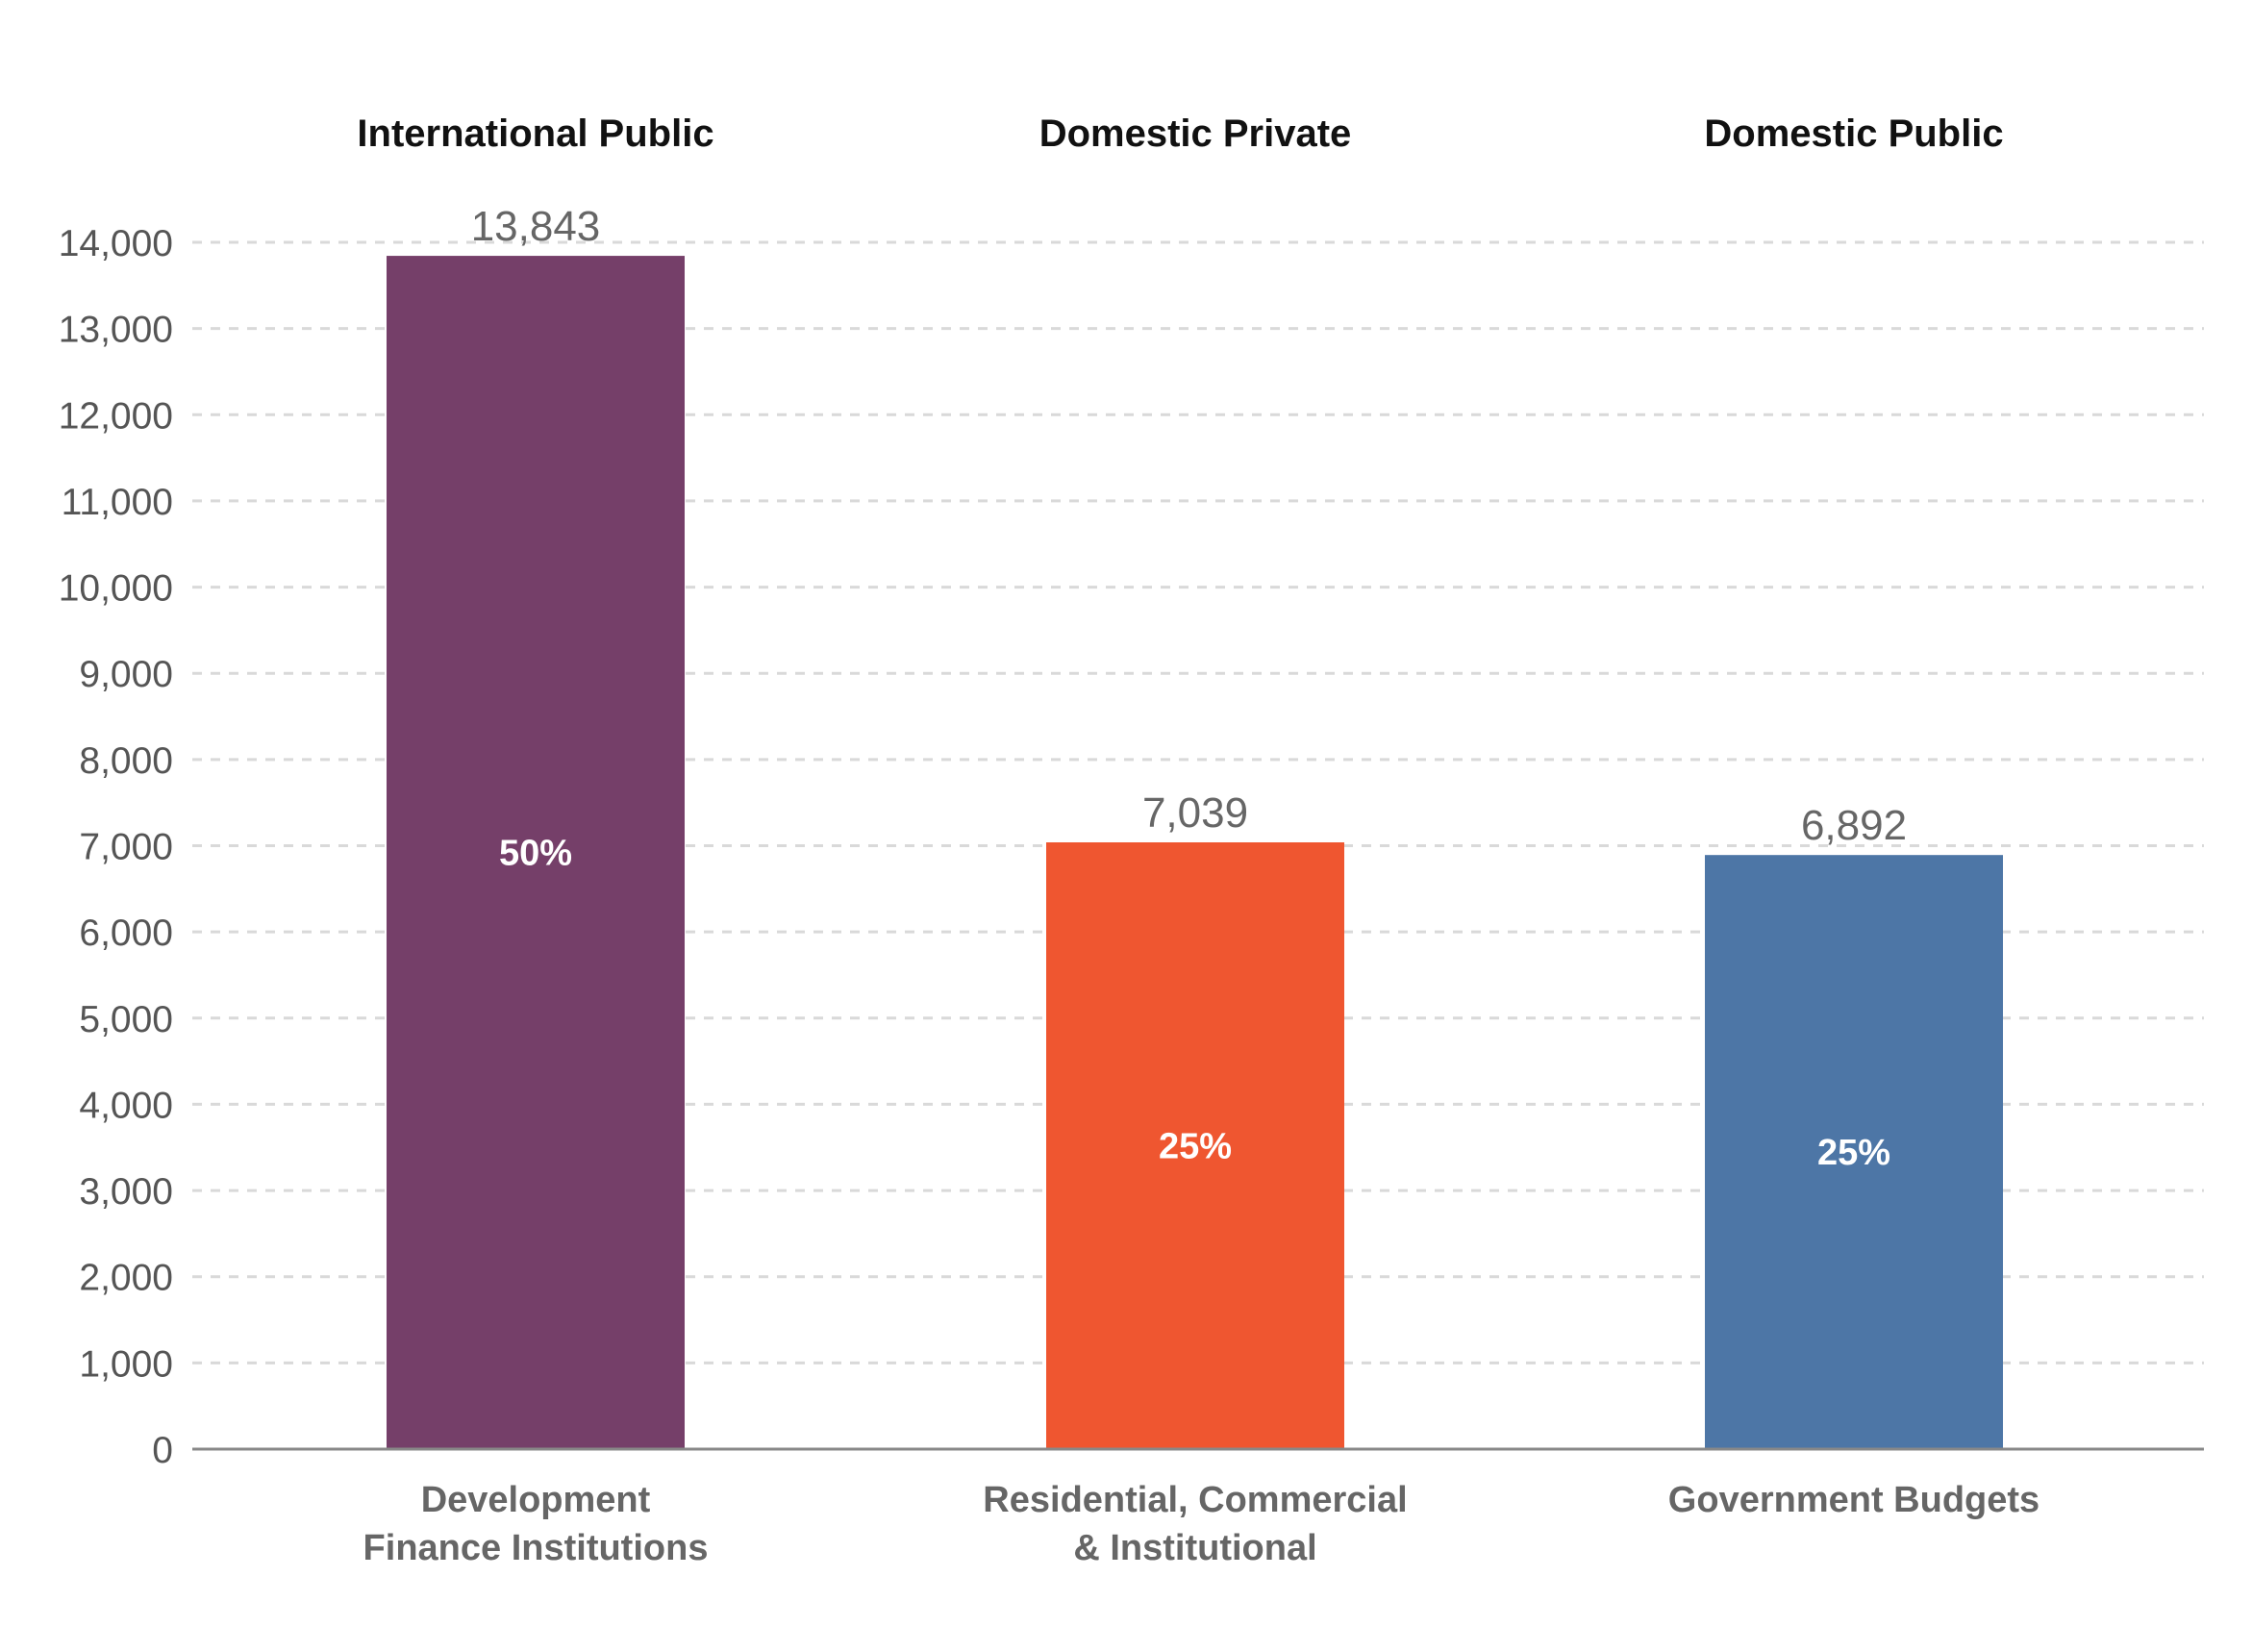 This screenshot has width=2252, height=1652. What do you see at coordinates (116, 416) in the screenshot?
I see `y-tick-label: 12,000` at bounding box center [116, 416].